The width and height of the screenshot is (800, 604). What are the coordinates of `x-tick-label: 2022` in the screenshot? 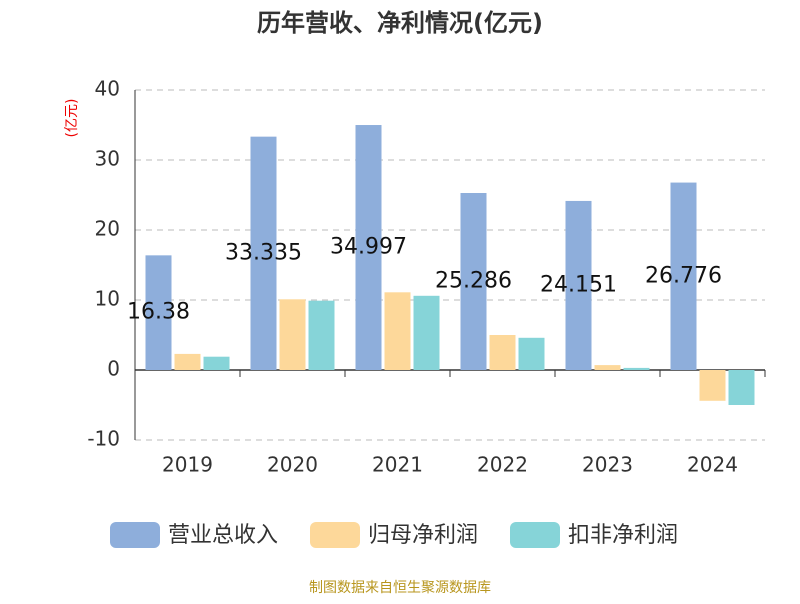 It's located at (502, 465).